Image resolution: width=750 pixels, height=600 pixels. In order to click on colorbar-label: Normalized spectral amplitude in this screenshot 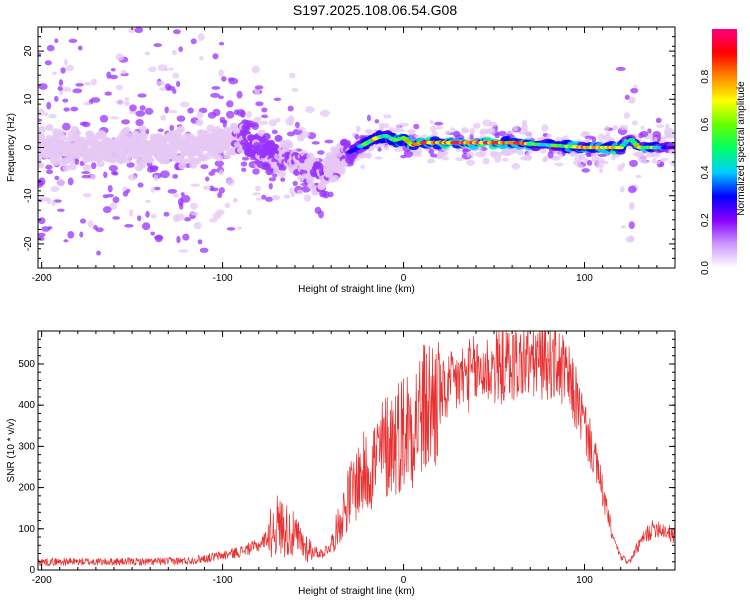, I will do `click(741, 148)`.